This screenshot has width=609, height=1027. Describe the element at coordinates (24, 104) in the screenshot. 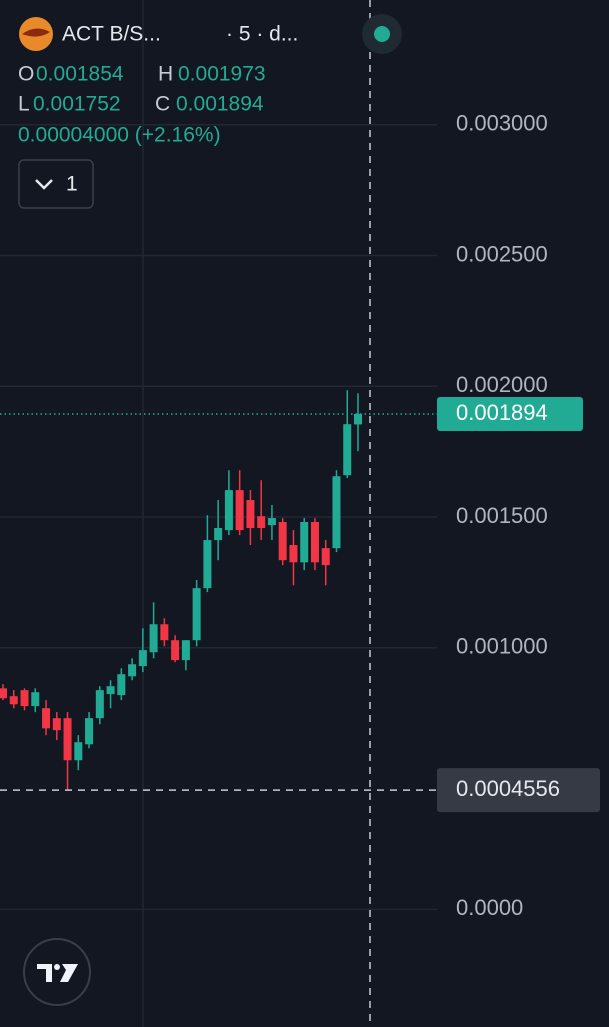

I see `low-label: L` at that location.